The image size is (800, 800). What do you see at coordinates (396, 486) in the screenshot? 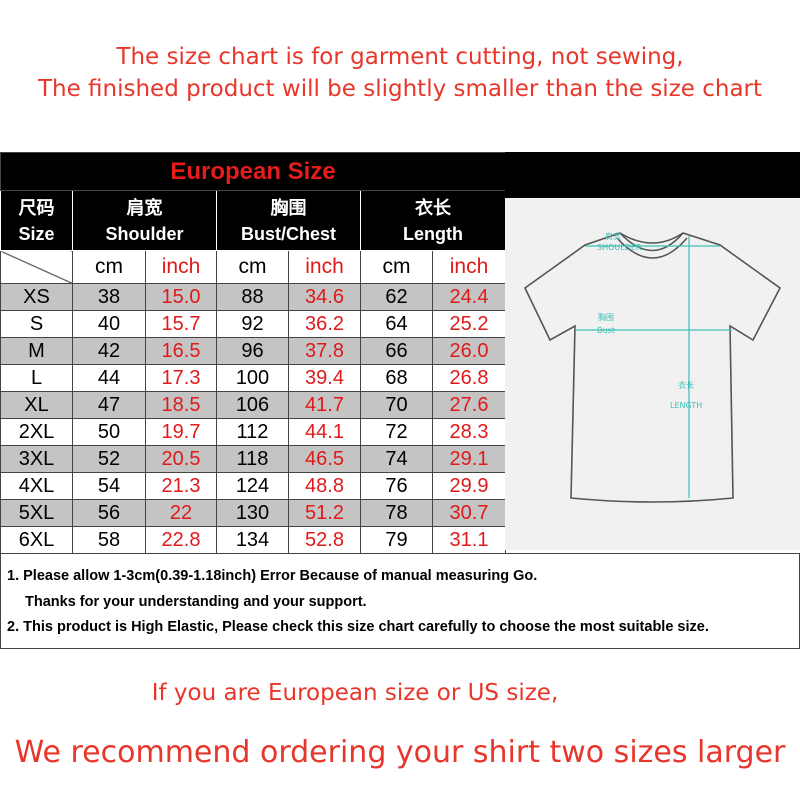
I see `value-cell: 76` at bounding box center [396, 486].